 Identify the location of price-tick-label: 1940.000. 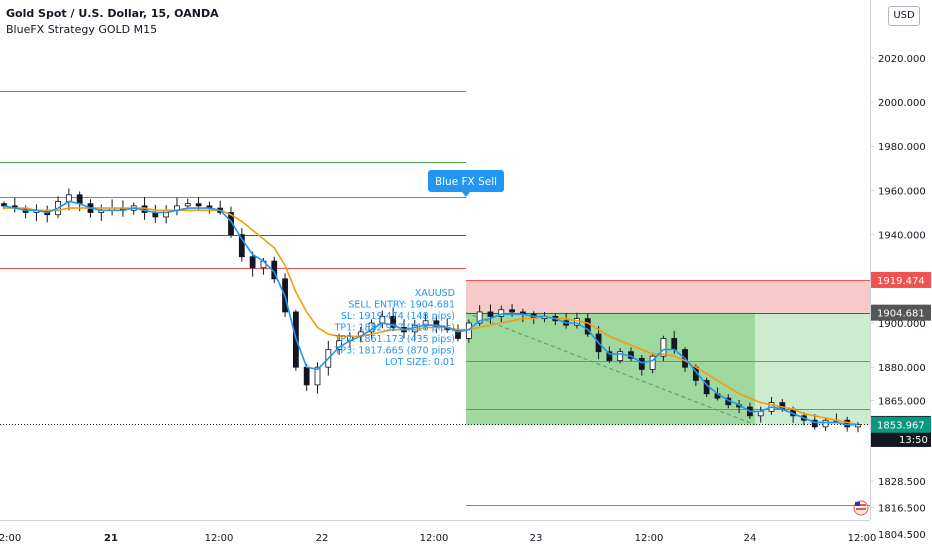
(902, 236).